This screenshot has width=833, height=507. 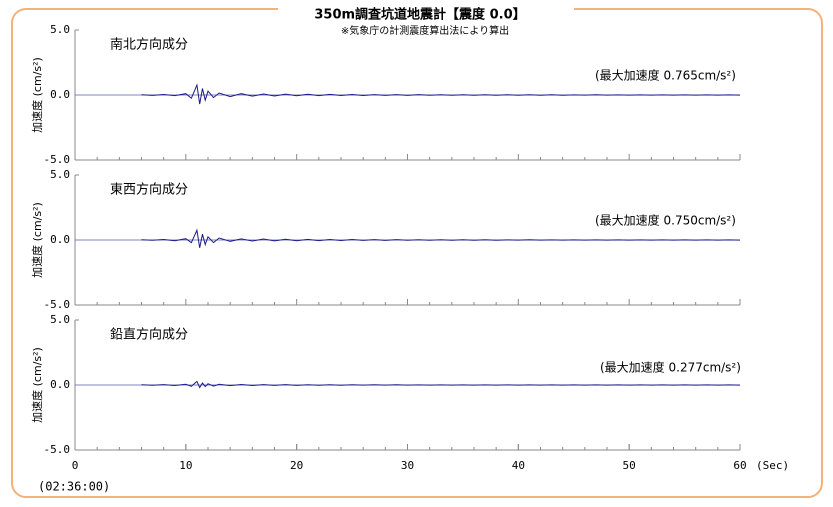 What do you see at coordinates (185, 465) in the screenshot?
I see `x-tick-label: 10` at bounding box center [185, 465].